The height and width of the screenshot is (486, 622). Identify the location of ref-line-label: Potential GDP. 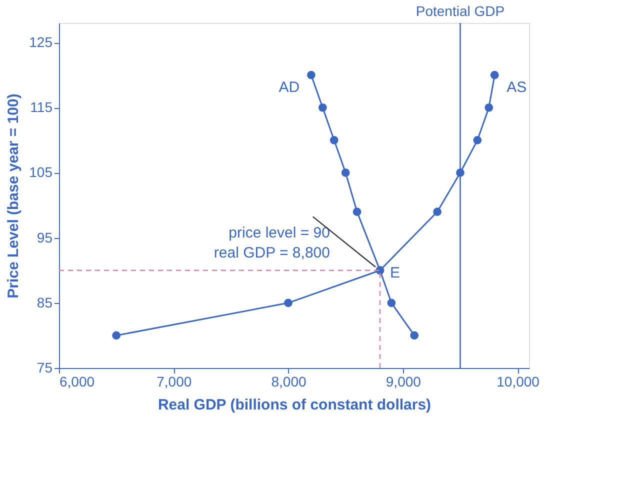
(460, 11).